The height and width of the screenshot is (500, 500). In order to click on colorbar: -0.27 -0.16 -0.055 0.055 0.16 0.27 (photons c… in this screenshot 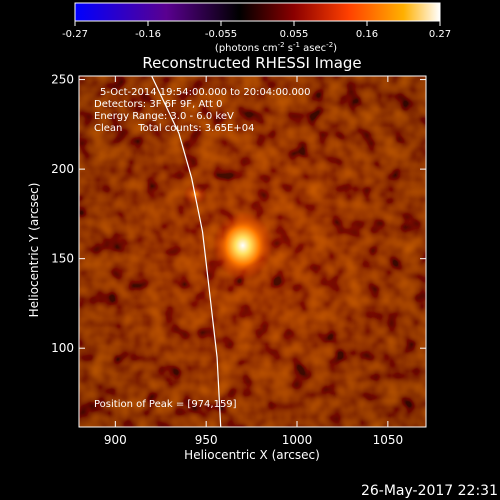, I will do `click(256, 28)`.